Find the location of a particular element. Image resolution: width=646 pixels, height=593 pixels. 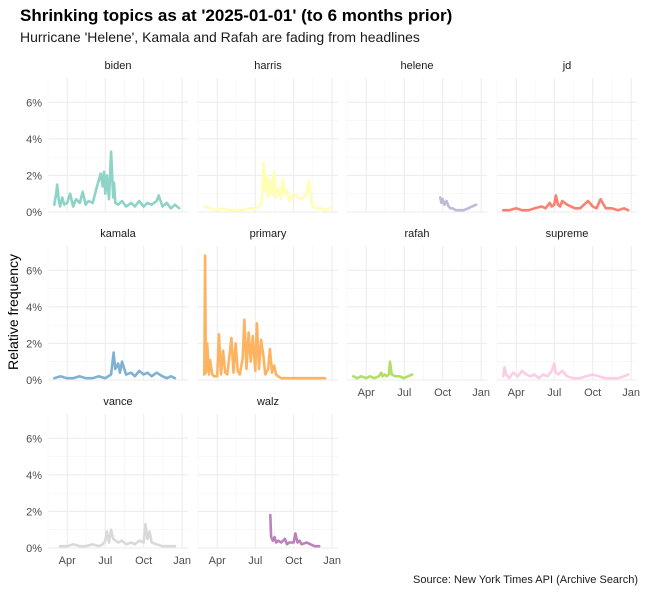

facet-label-supreme: supreme is located at coordinates (567, 234).